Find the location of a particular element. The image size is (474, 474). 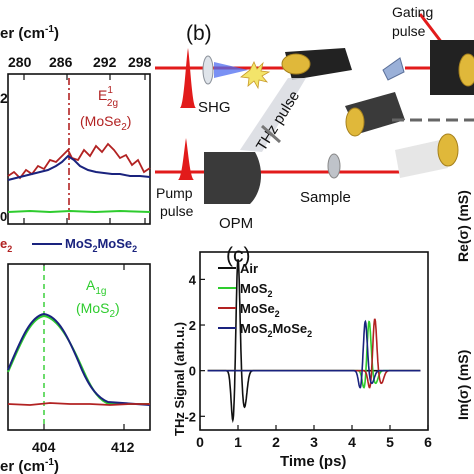

raman-top-mose2-trace is located at coordinates (79, 161).